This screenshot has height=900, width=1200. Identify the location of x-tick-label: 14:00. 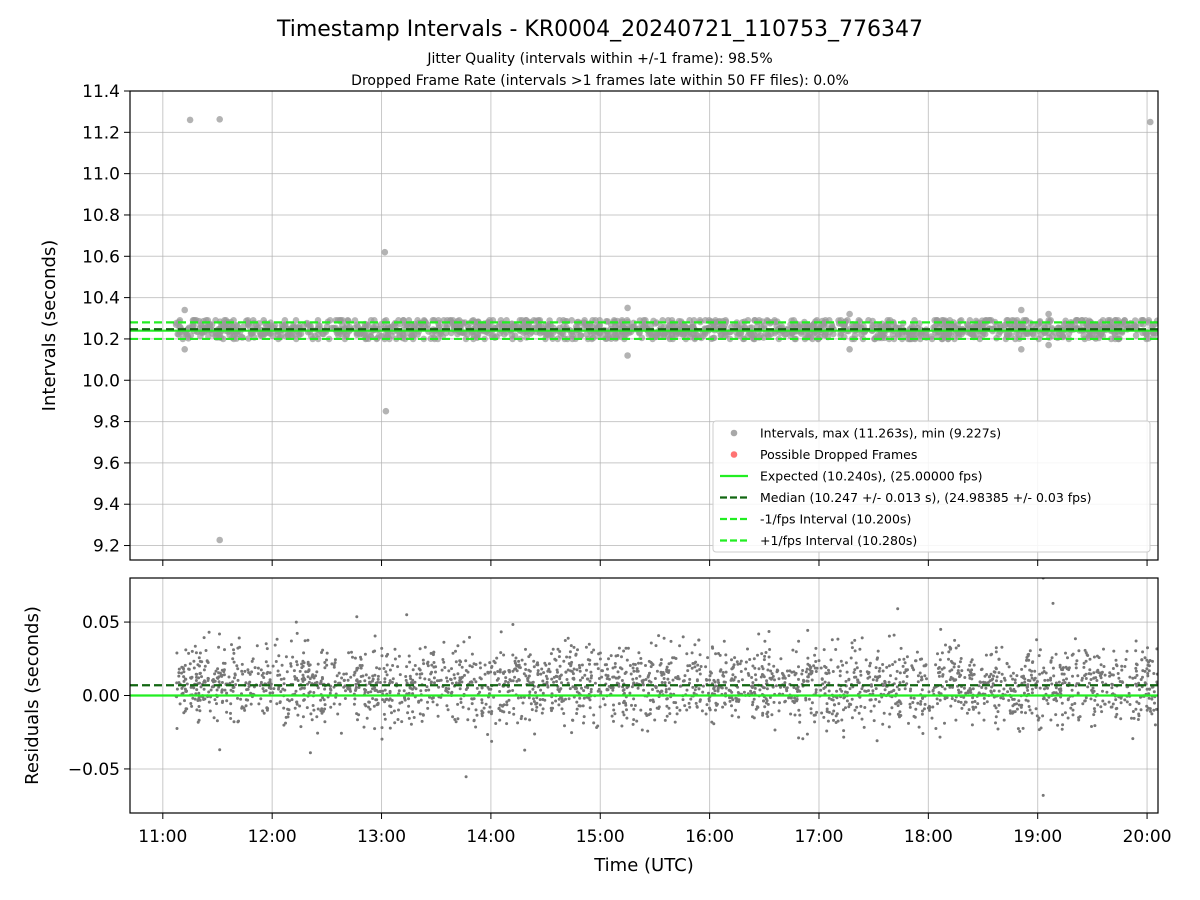
(490, 837).